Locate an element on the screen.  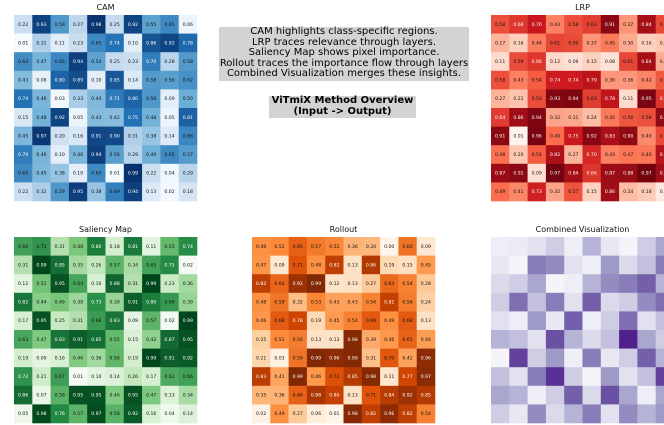
heatmap-cell-label: 0.30 is located at coordinates (628, 43).